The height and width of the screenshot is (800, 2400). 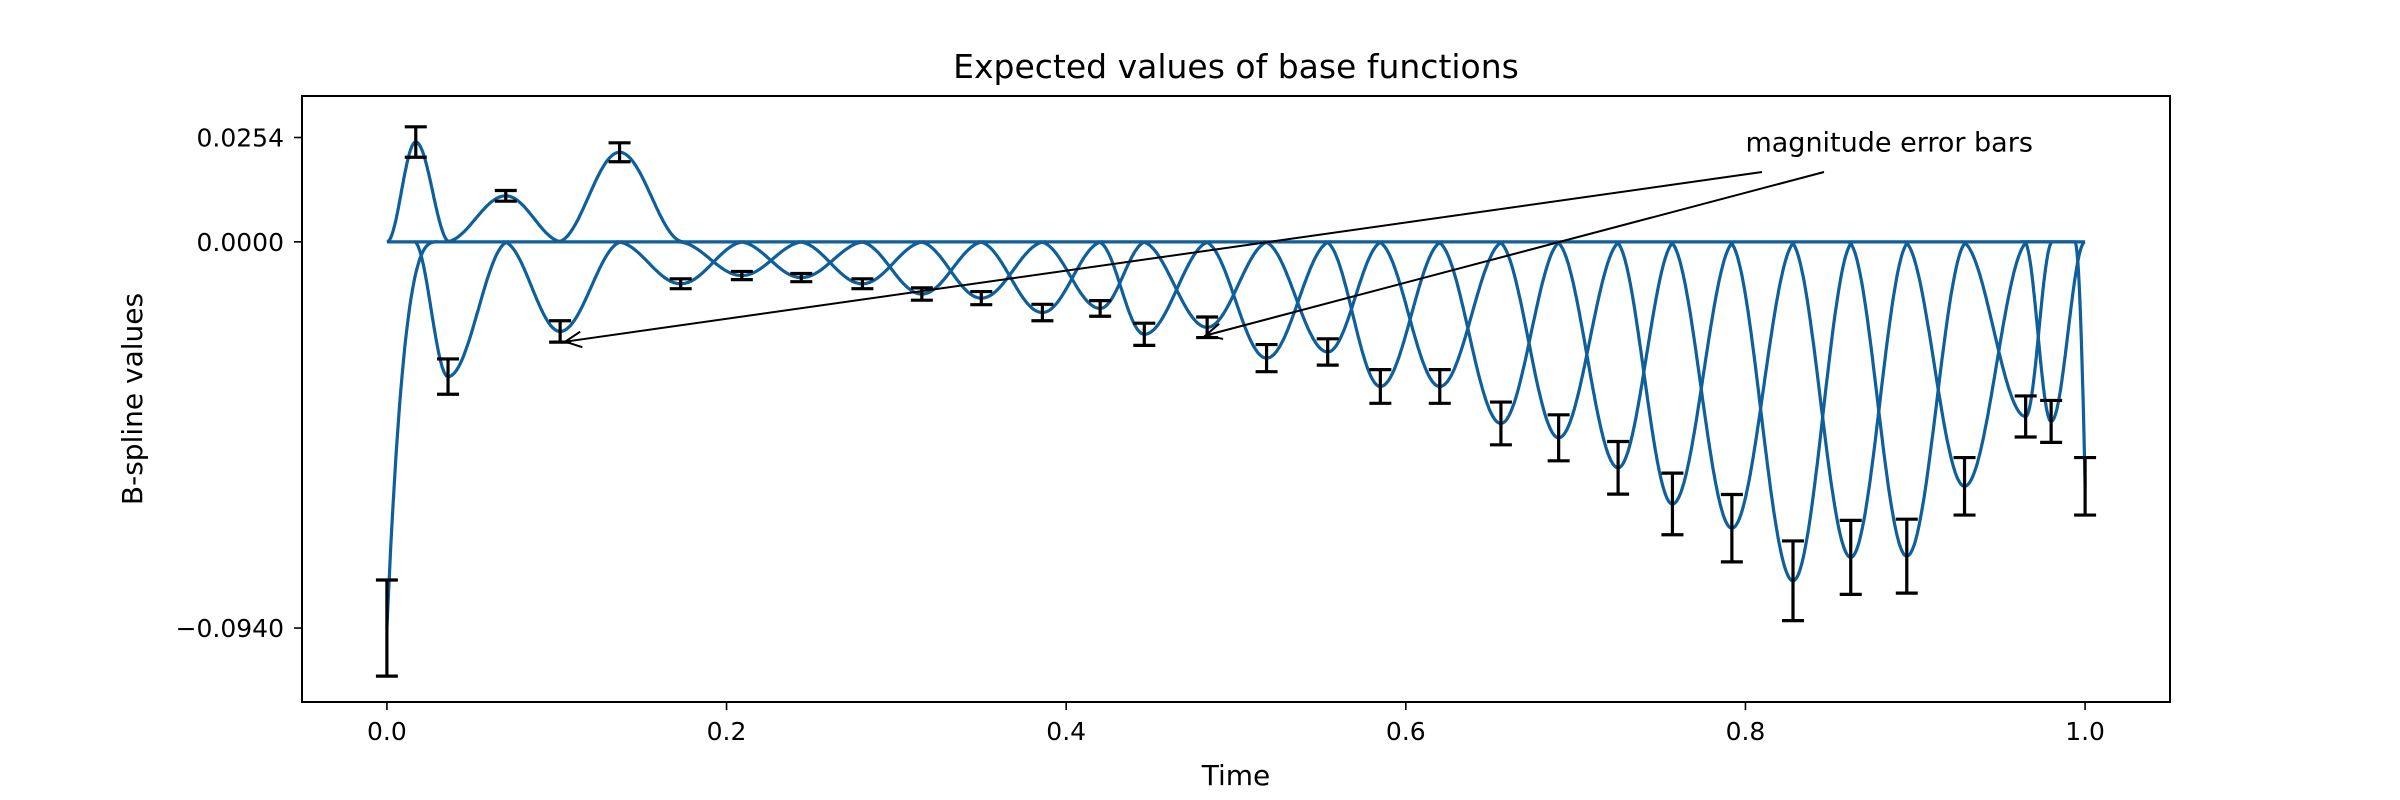 I want to click on x-axis-label: Time, so click(x=1236, y=775).